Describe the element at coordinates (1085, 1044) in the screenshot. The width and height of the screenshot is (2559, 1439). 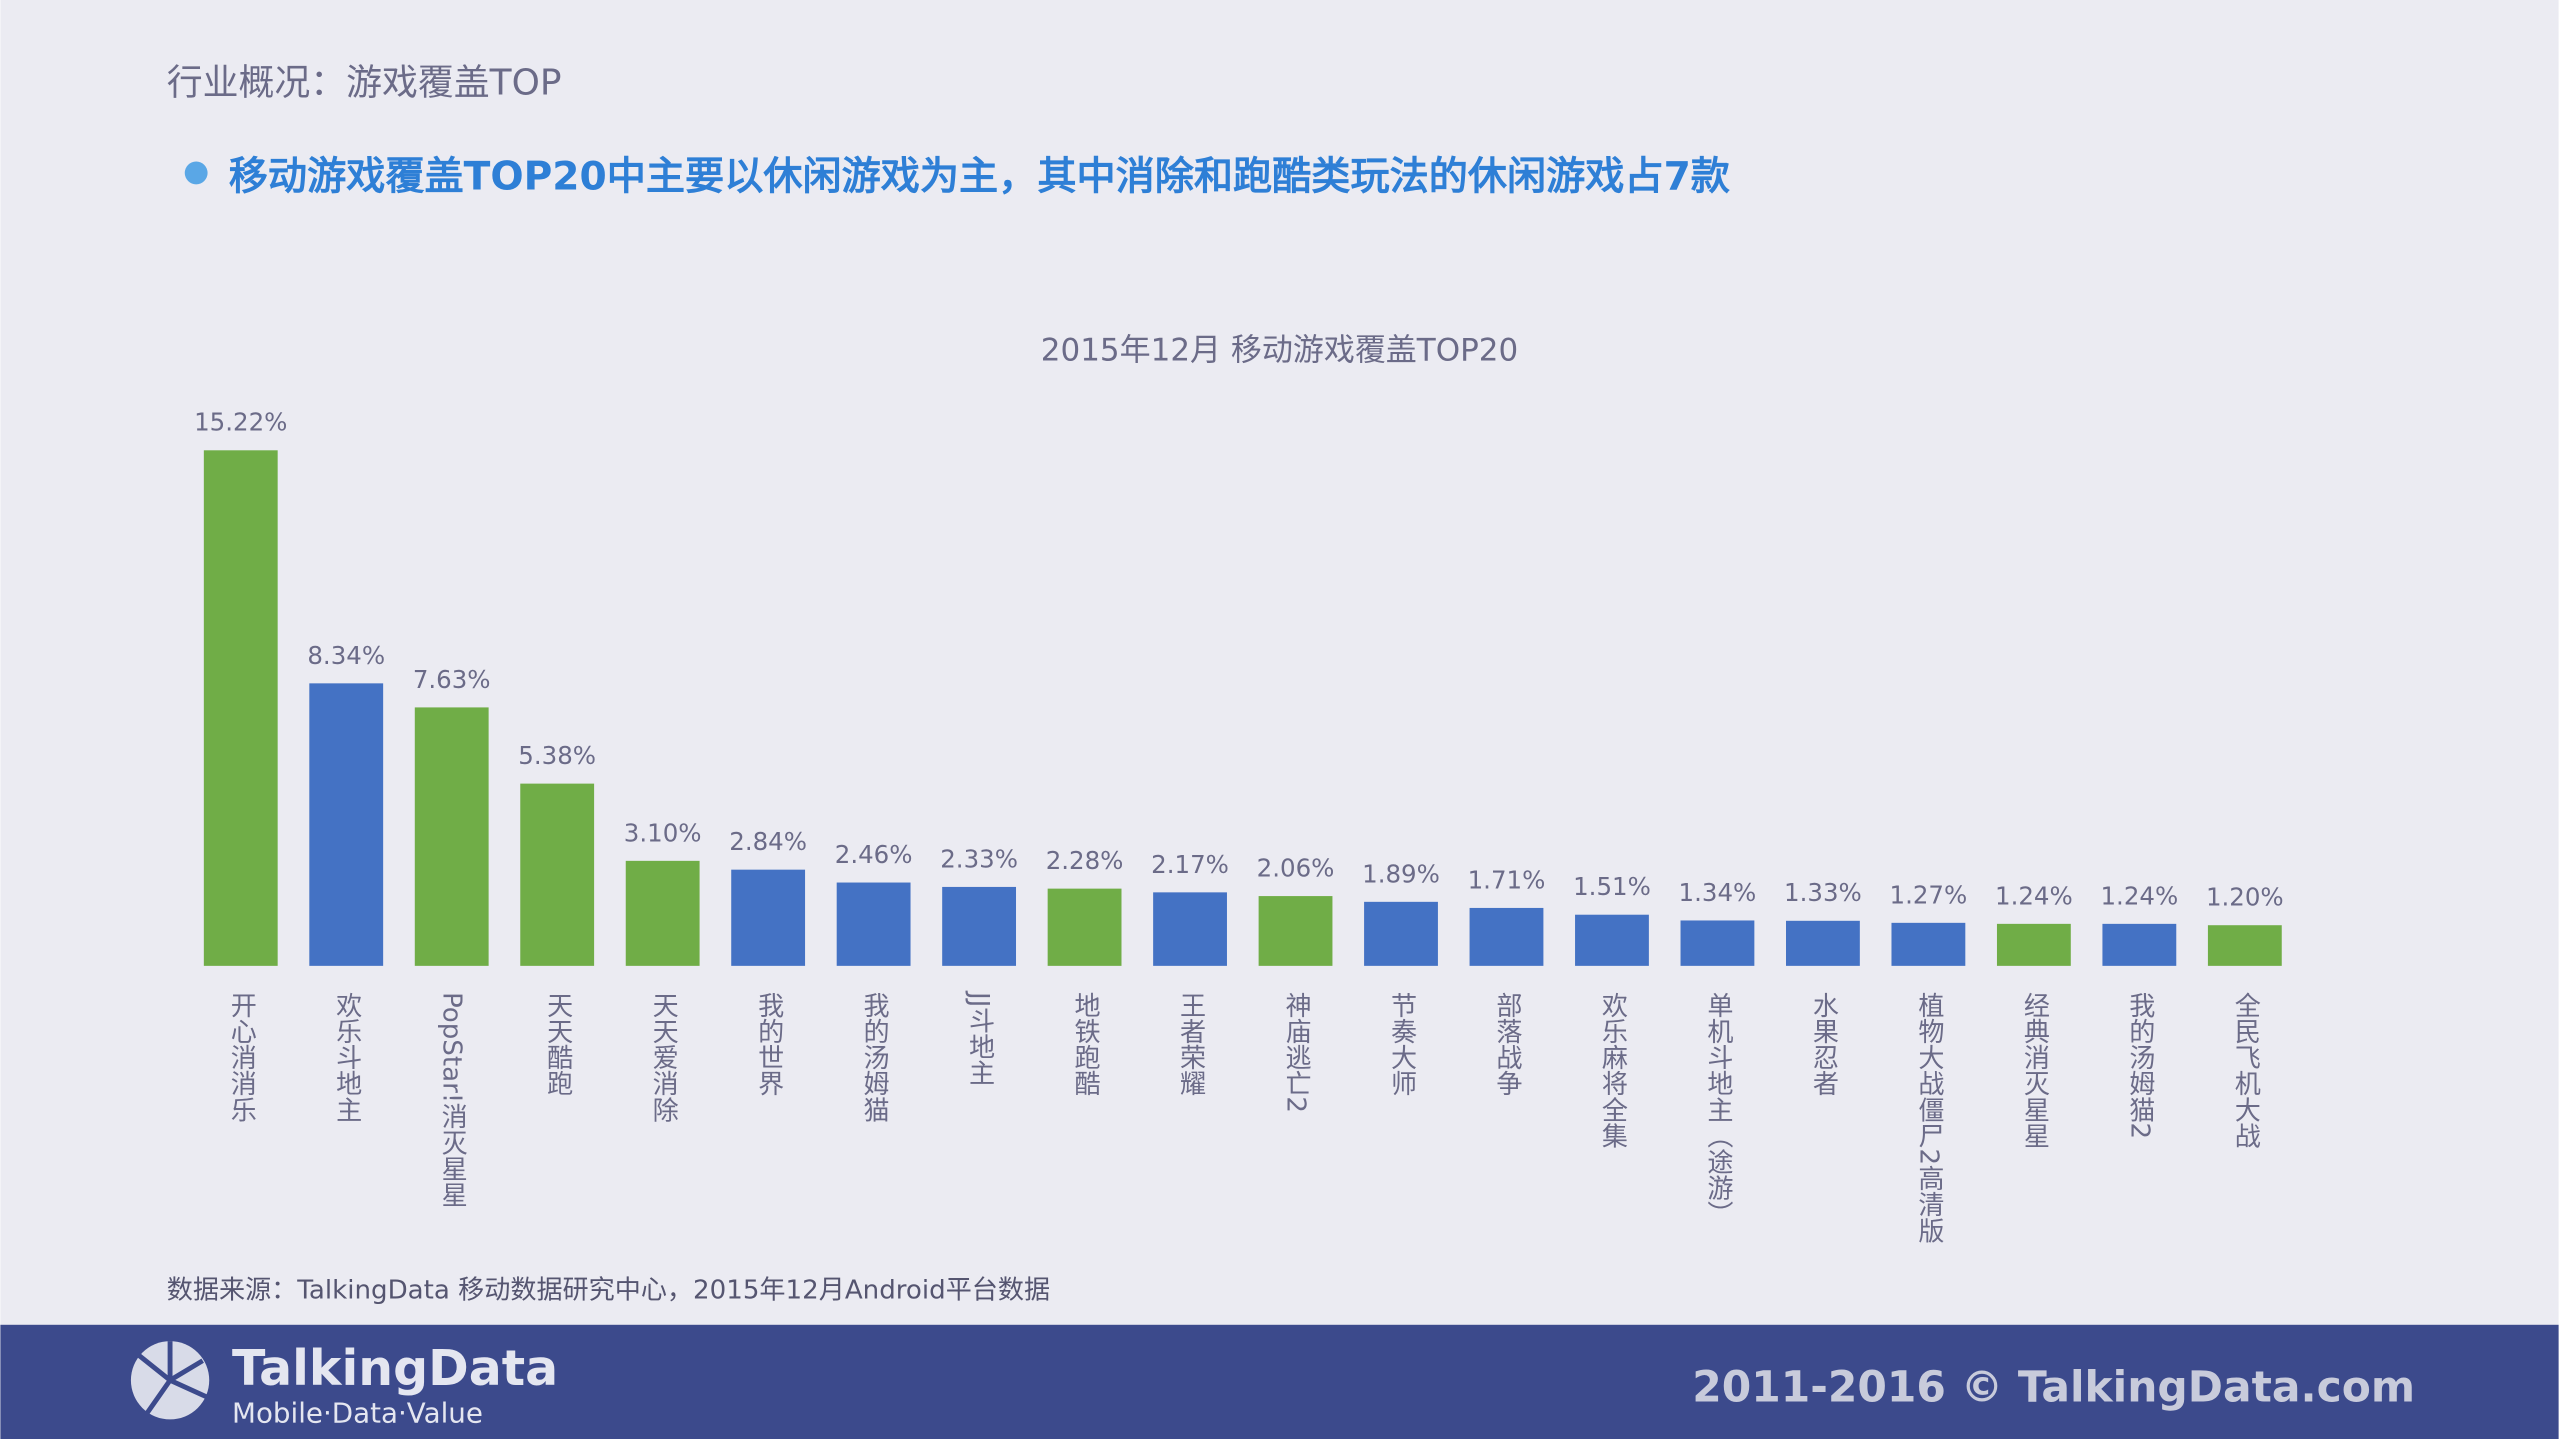
I see `x-tick-label: 地铁跑酷` at that location.